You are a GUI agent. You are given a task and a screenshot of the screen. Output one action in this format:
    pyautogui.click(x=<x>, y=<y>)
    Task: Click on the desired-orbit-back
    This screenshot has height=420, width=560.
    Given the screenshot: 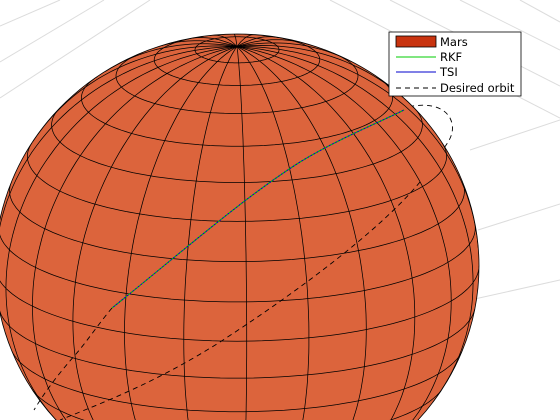 What is the action you would take?
    pyautogui.click(x=422, y=126)
    